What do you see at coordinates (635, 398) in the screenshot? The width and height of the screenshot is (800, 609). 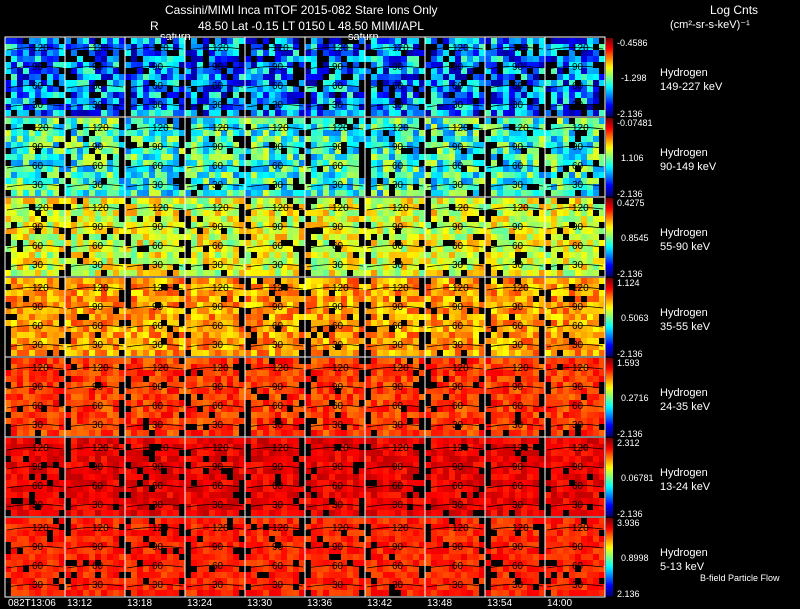 I see `colorbar-mid: 0.2716` at bounding box center [635, 398].